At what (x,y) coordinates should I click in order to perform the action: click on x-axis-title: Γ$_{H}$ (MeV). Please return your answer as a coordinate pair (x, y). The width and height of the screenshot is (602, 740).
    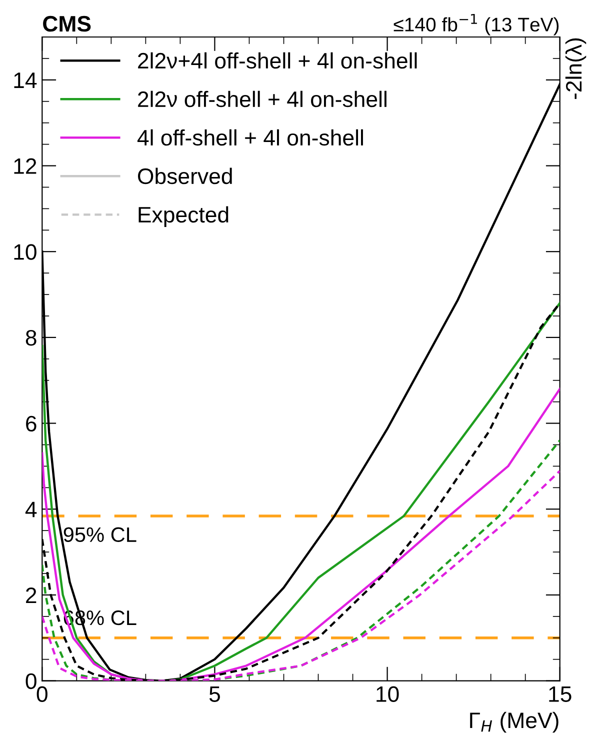
    Looking at the image, I should click on (514, 722).